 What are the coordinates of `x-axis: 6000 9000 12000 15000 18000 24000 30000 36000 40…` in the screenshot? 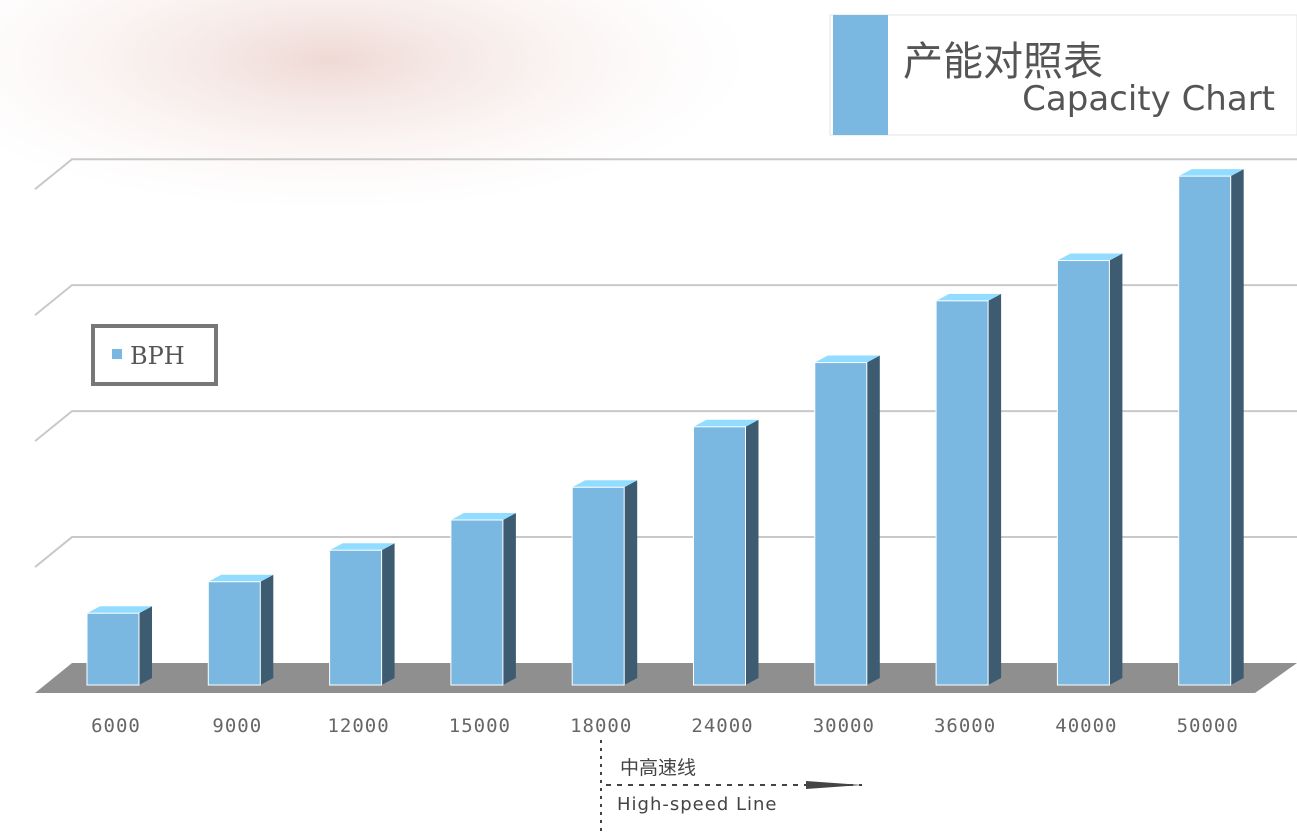 It's located at (665, 726).